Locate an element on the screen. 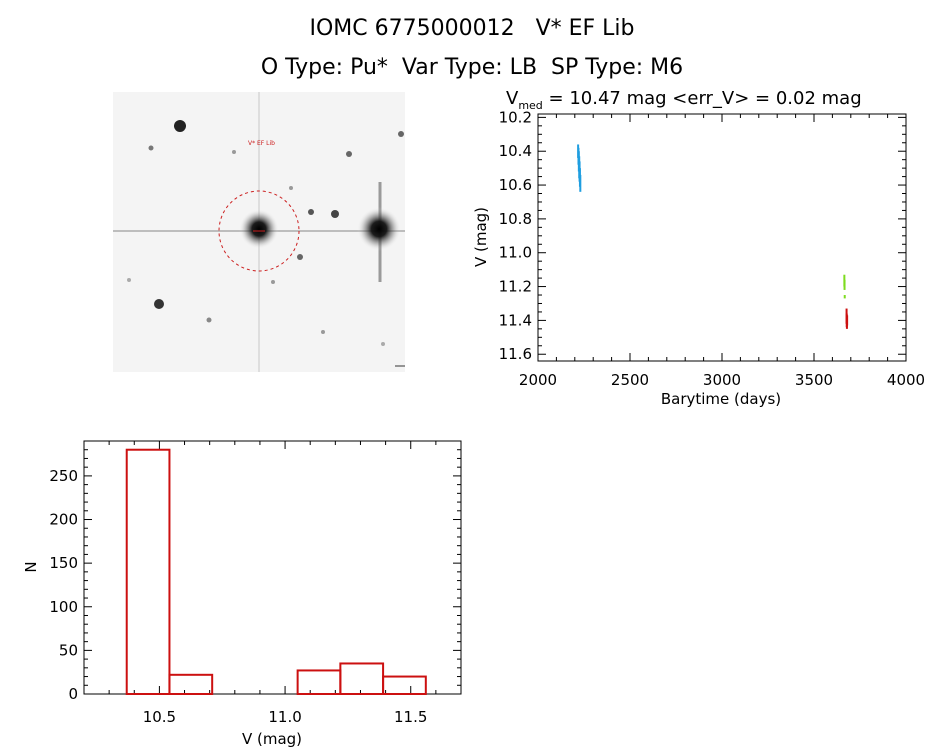  lc-ytick-label: 10.4 is located at coordinates (515, 151).